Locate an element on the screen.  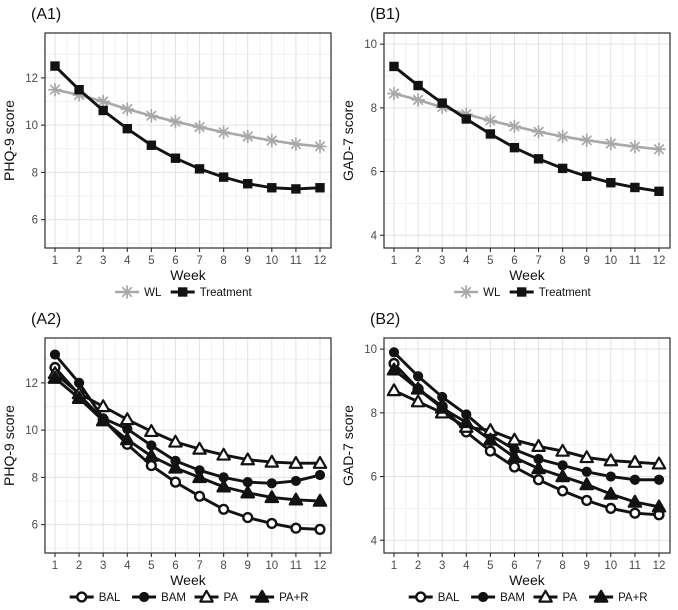
series-PA+R is located at coordinates (526, 437).